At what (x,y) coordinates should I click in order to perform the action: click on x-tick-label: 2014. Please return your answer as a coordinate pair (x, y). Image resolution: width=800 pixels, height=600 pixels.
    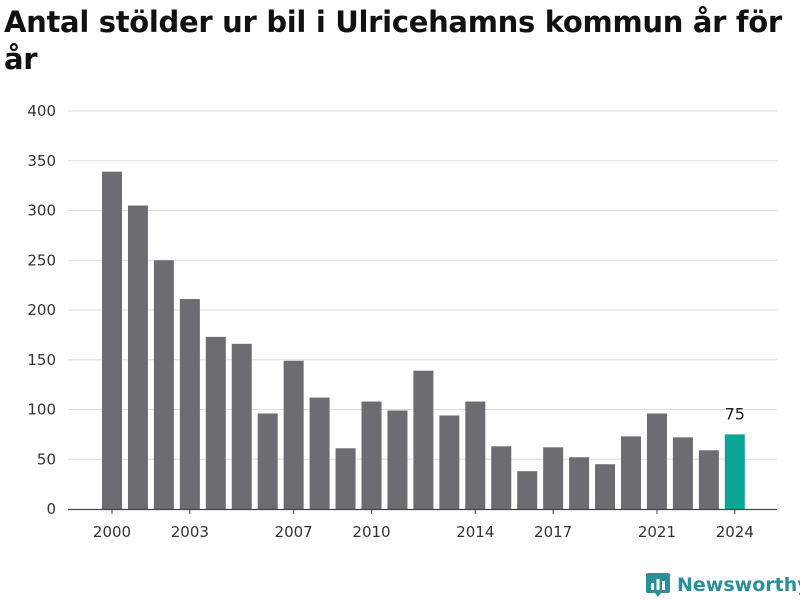
    Looking at the image, I should click on (475, 532).